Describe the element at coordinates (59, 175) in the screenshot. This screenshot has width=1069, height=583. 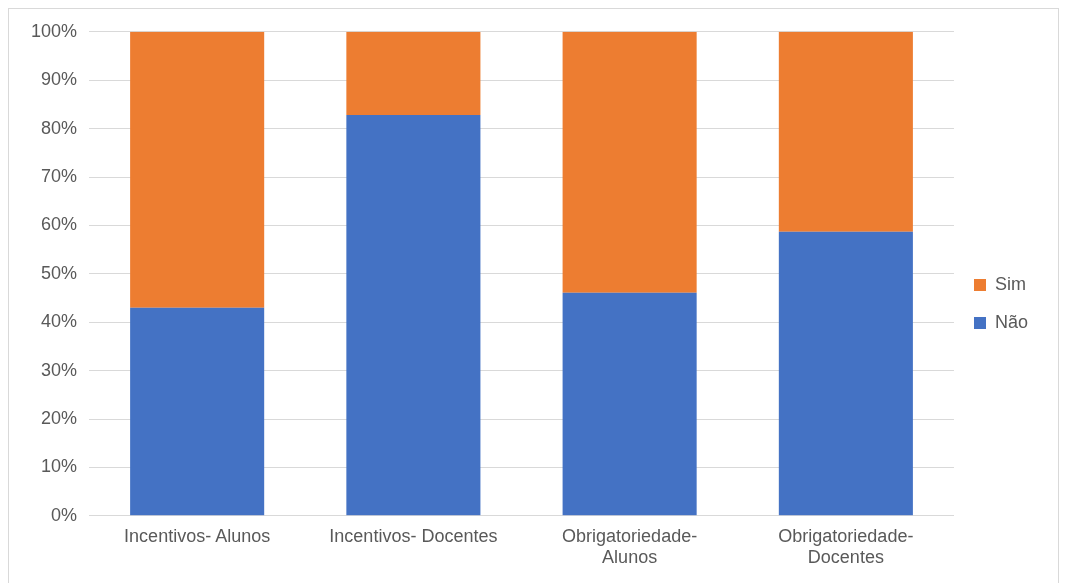
I see `y-tick-label: 70%` at that location.